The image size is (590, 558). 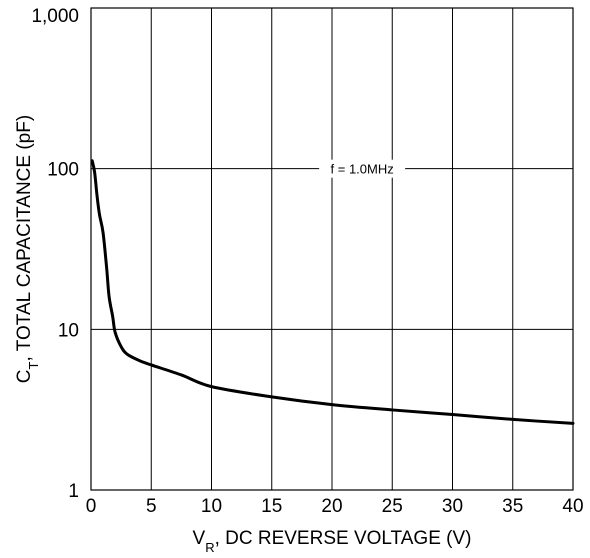 I want to click on y-tick-label: 100, so click(x=63, y=170).